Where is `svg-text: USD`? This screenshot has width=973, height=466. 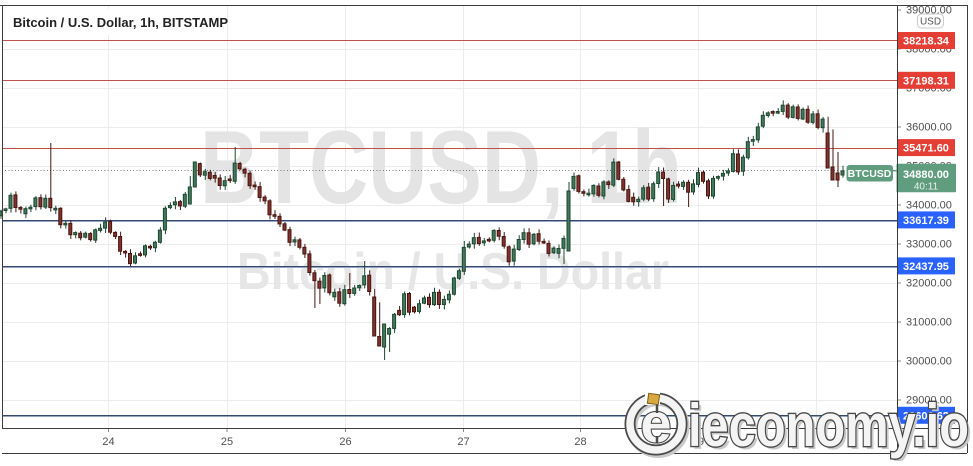 svg-text: USD is located at coordinates (930, 22).